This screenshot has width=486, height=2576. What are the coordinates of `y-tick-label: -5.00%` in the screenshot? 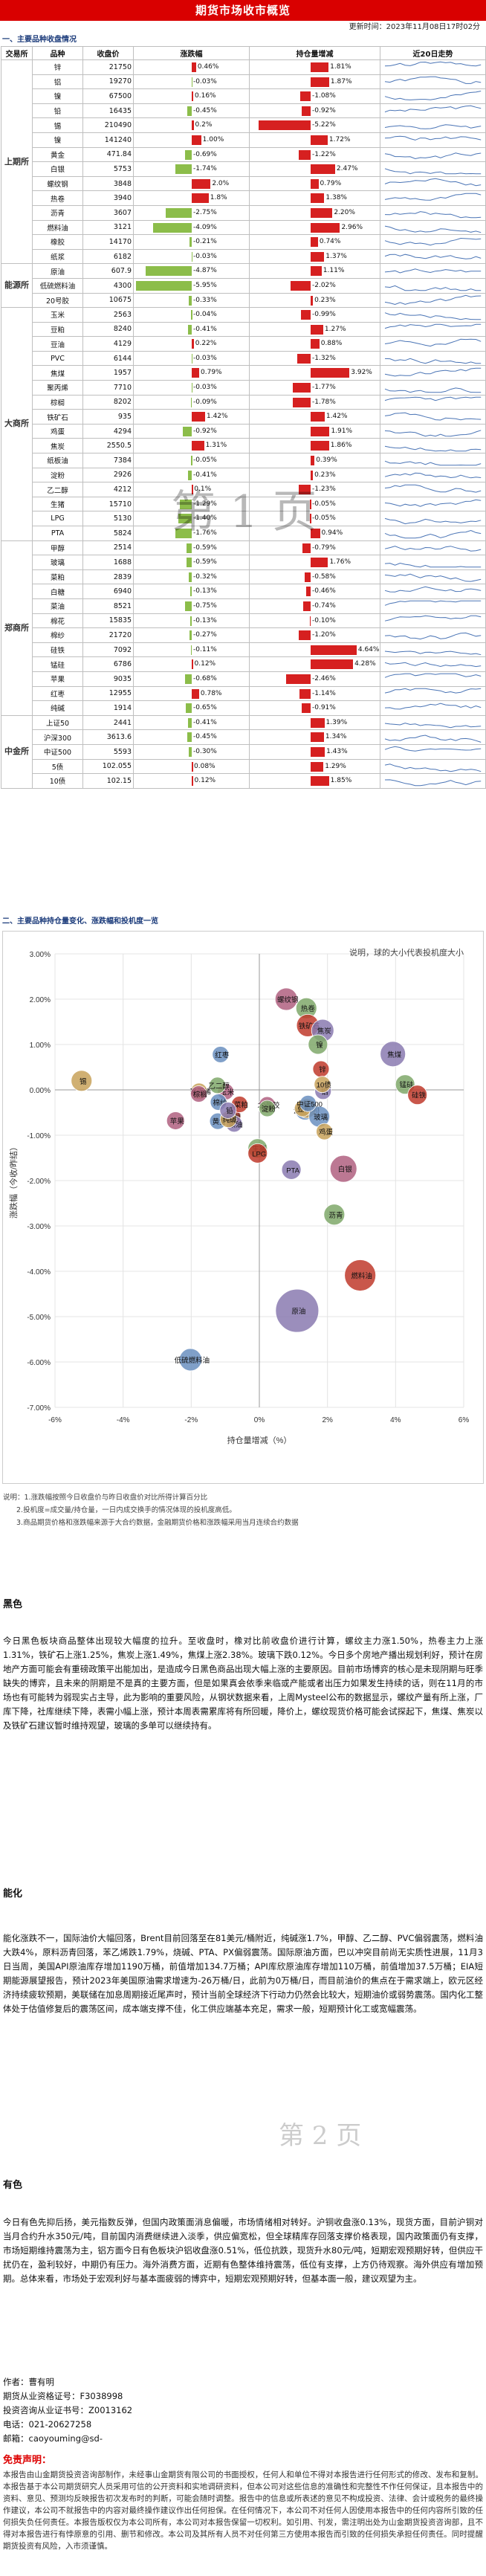 It's located at (39, 1318).